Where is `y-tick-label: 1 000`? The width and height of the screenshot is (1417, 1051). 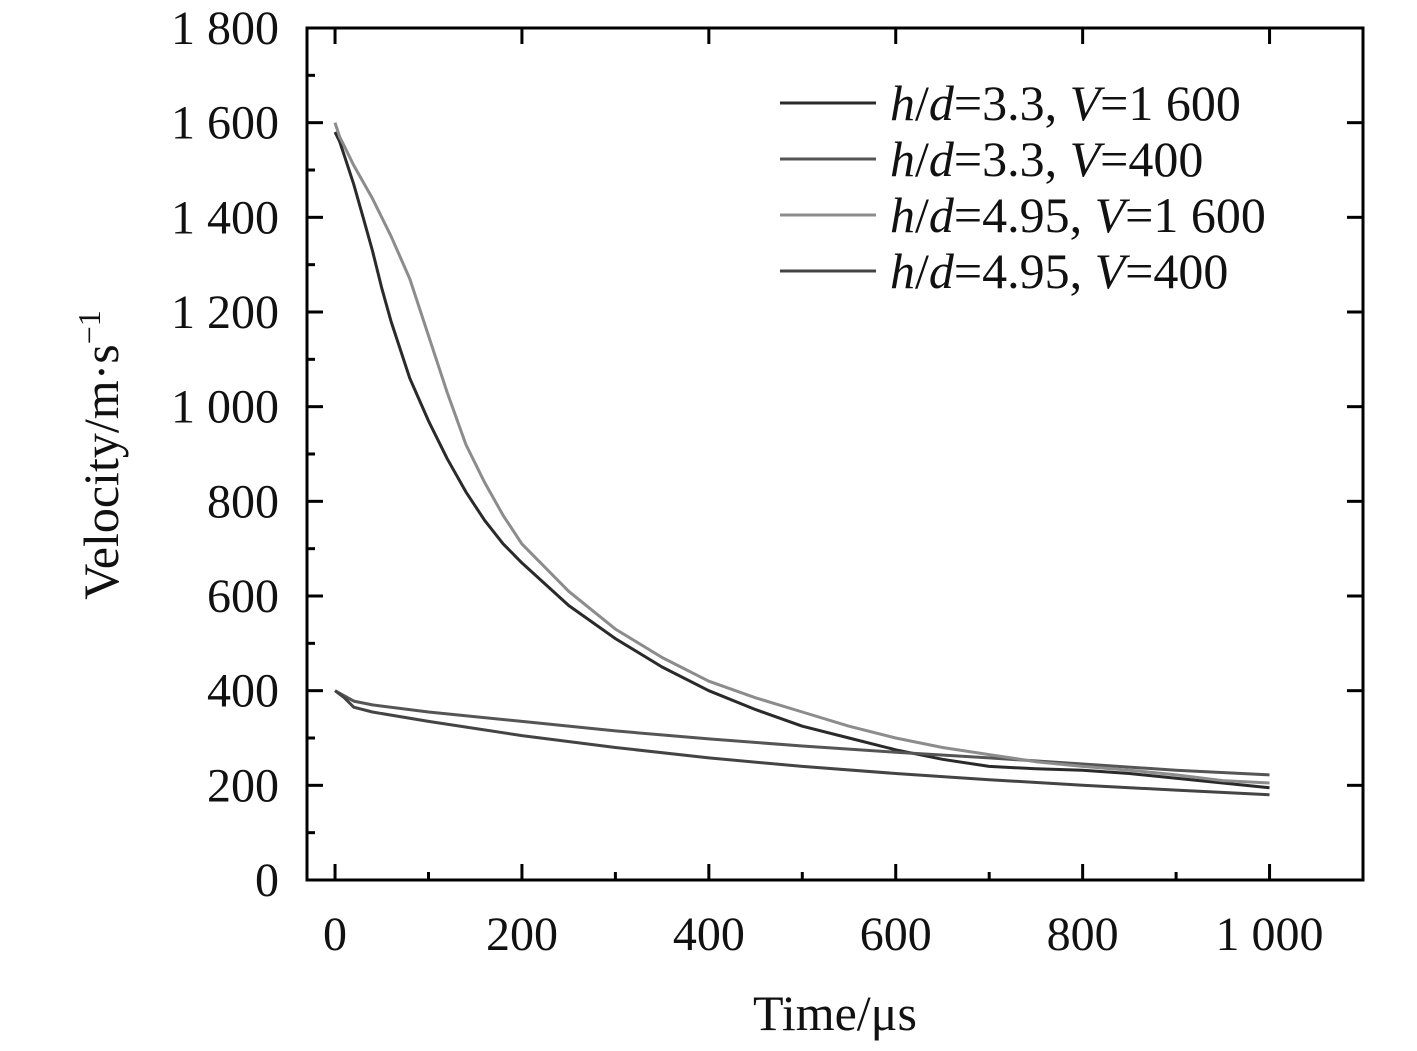
y-tick-label: 1 000 is located at coordinates (225, 407).